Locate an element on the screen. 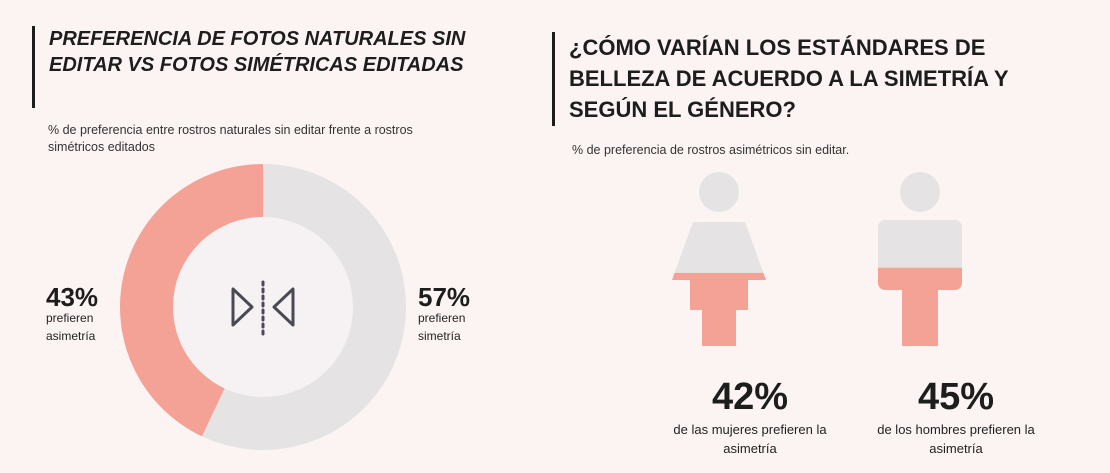  asymmetry-label: prefieren asimetría is located at coordinates (71, 327).